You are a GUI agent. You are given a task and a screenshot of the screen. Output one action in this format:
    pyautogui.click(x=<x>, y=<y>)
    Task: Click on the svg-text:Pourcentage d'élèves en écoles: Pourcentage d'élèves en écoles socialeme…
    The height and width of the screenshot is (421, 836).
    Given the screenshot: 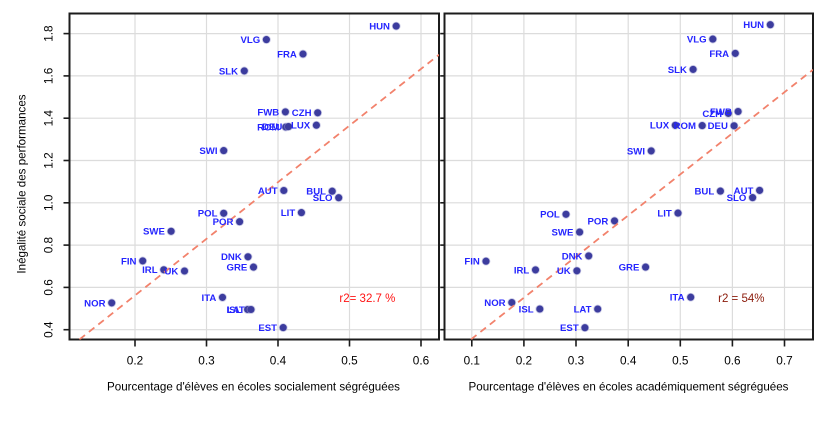 What is the action you would take?
    pyautogui.click(x=253, y=387)
    